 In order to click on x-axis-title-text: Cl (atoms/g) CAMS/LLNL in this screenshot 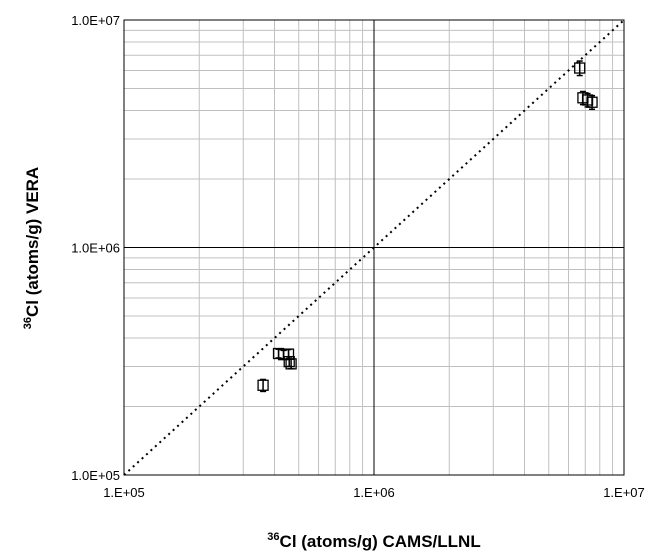, I will do `click(380, 541)`.